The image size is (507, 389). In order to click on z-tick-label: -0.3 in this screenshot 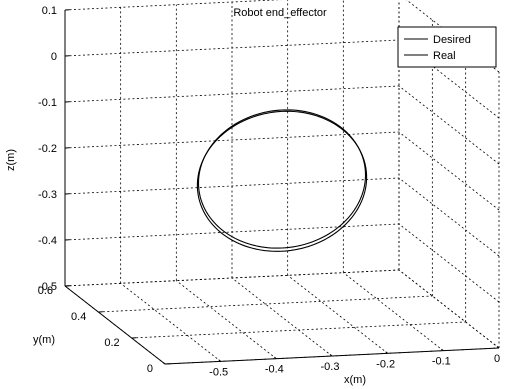, I will do `click(47, 195)`.